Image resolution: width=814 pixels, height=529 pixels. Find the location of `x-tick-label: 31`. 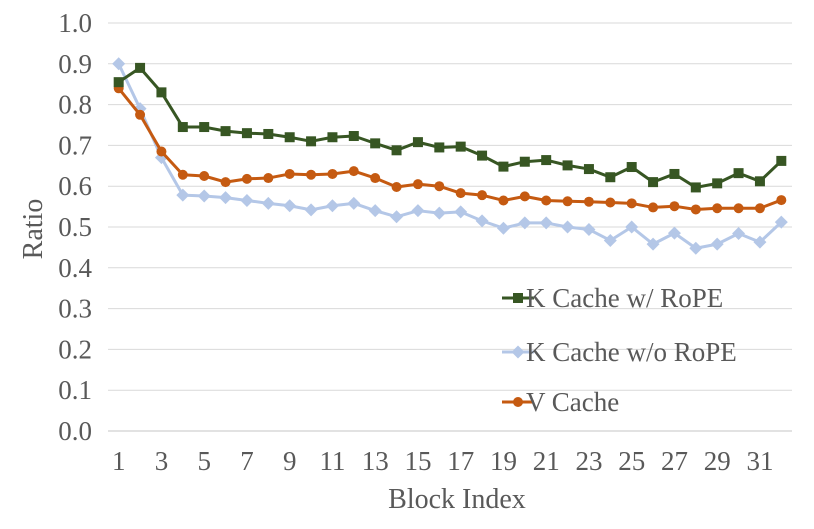

x-tick-label: 31 is located at coordinates (759, 461).